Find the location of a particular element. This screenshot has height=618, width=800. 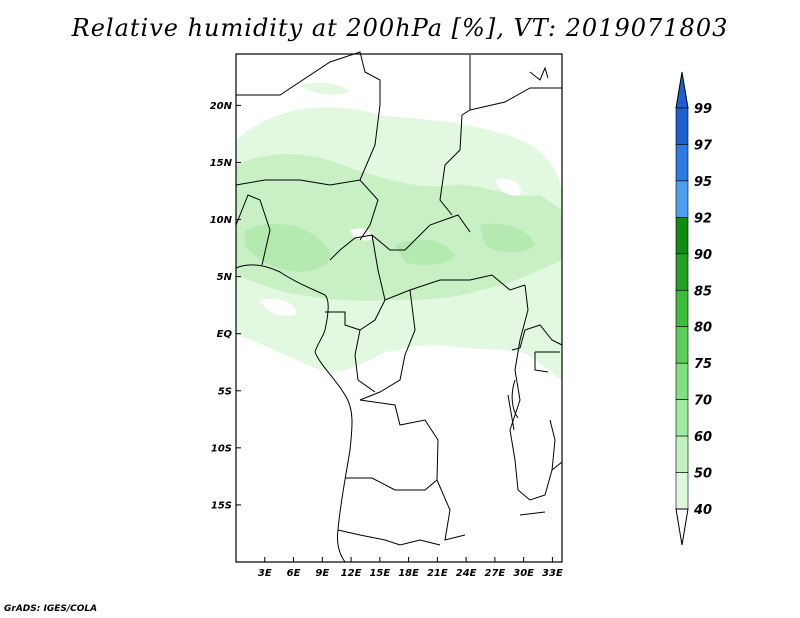

colorbar-label: 95 is located at coordinates (703, 182).